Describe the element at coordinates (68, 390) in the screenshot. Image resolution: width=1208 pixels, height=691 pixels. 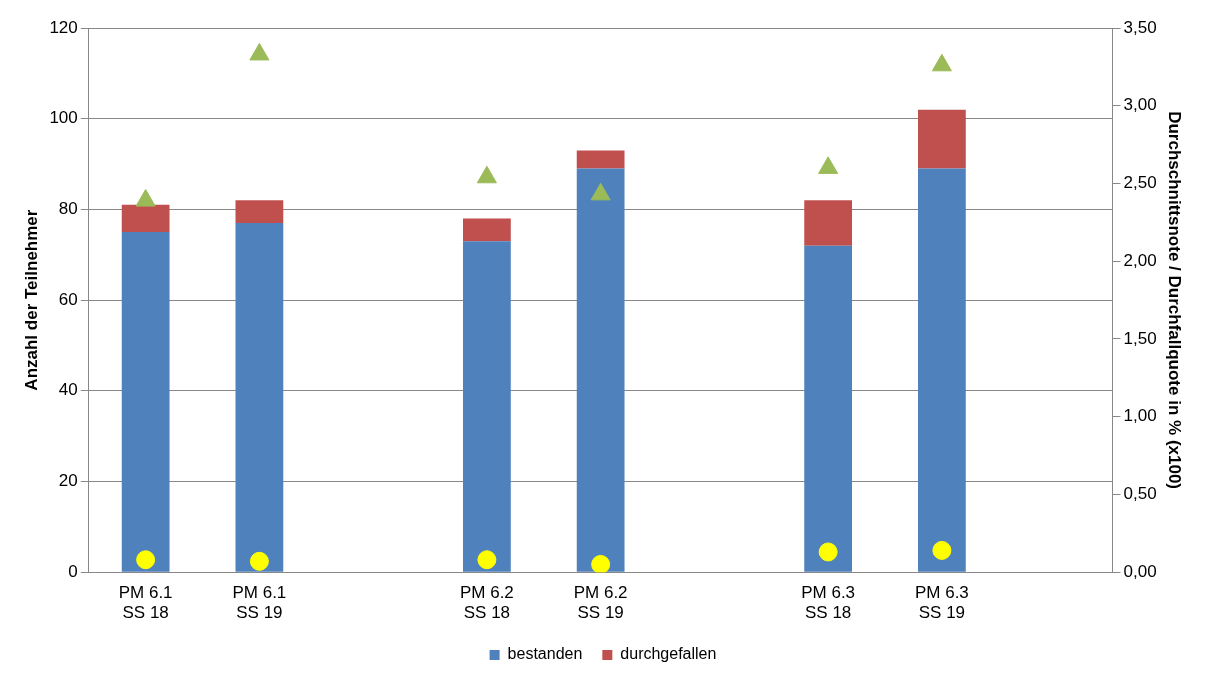
I see `y-tick-label: 40` at that location.